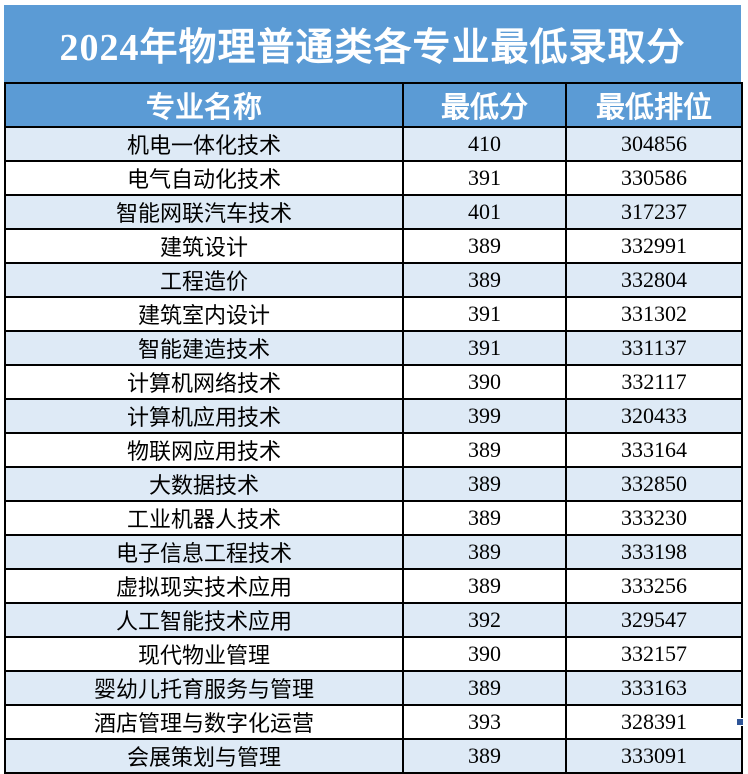 This screenshot has width=748, height=774. Describe the element at coordinates (654, 416) in the screenshot. I see `min-rank-cell: 320433` at that location.